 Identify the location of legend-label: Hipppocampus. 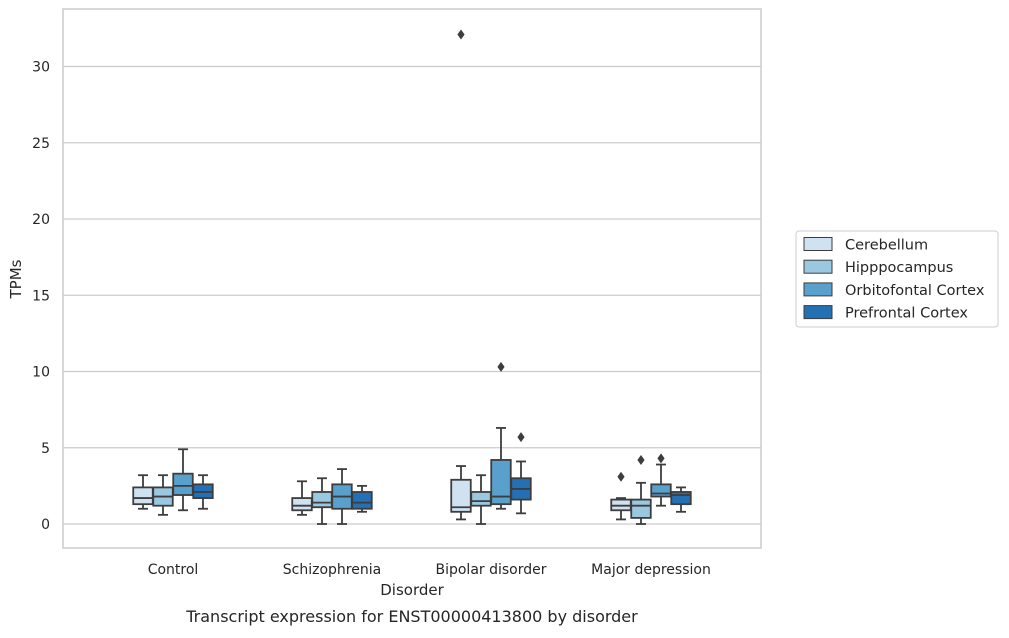
(899, 268).